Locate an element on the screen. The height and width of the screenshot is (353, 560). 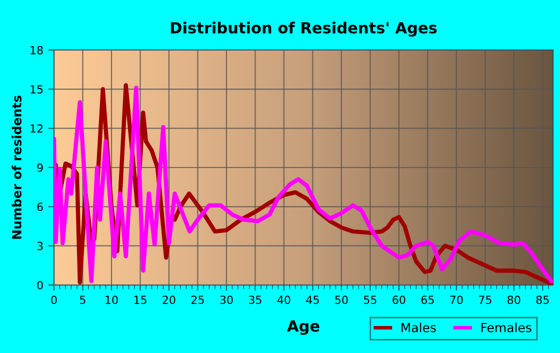
x-tick-label: 30 is located at coordinates (226, 300).